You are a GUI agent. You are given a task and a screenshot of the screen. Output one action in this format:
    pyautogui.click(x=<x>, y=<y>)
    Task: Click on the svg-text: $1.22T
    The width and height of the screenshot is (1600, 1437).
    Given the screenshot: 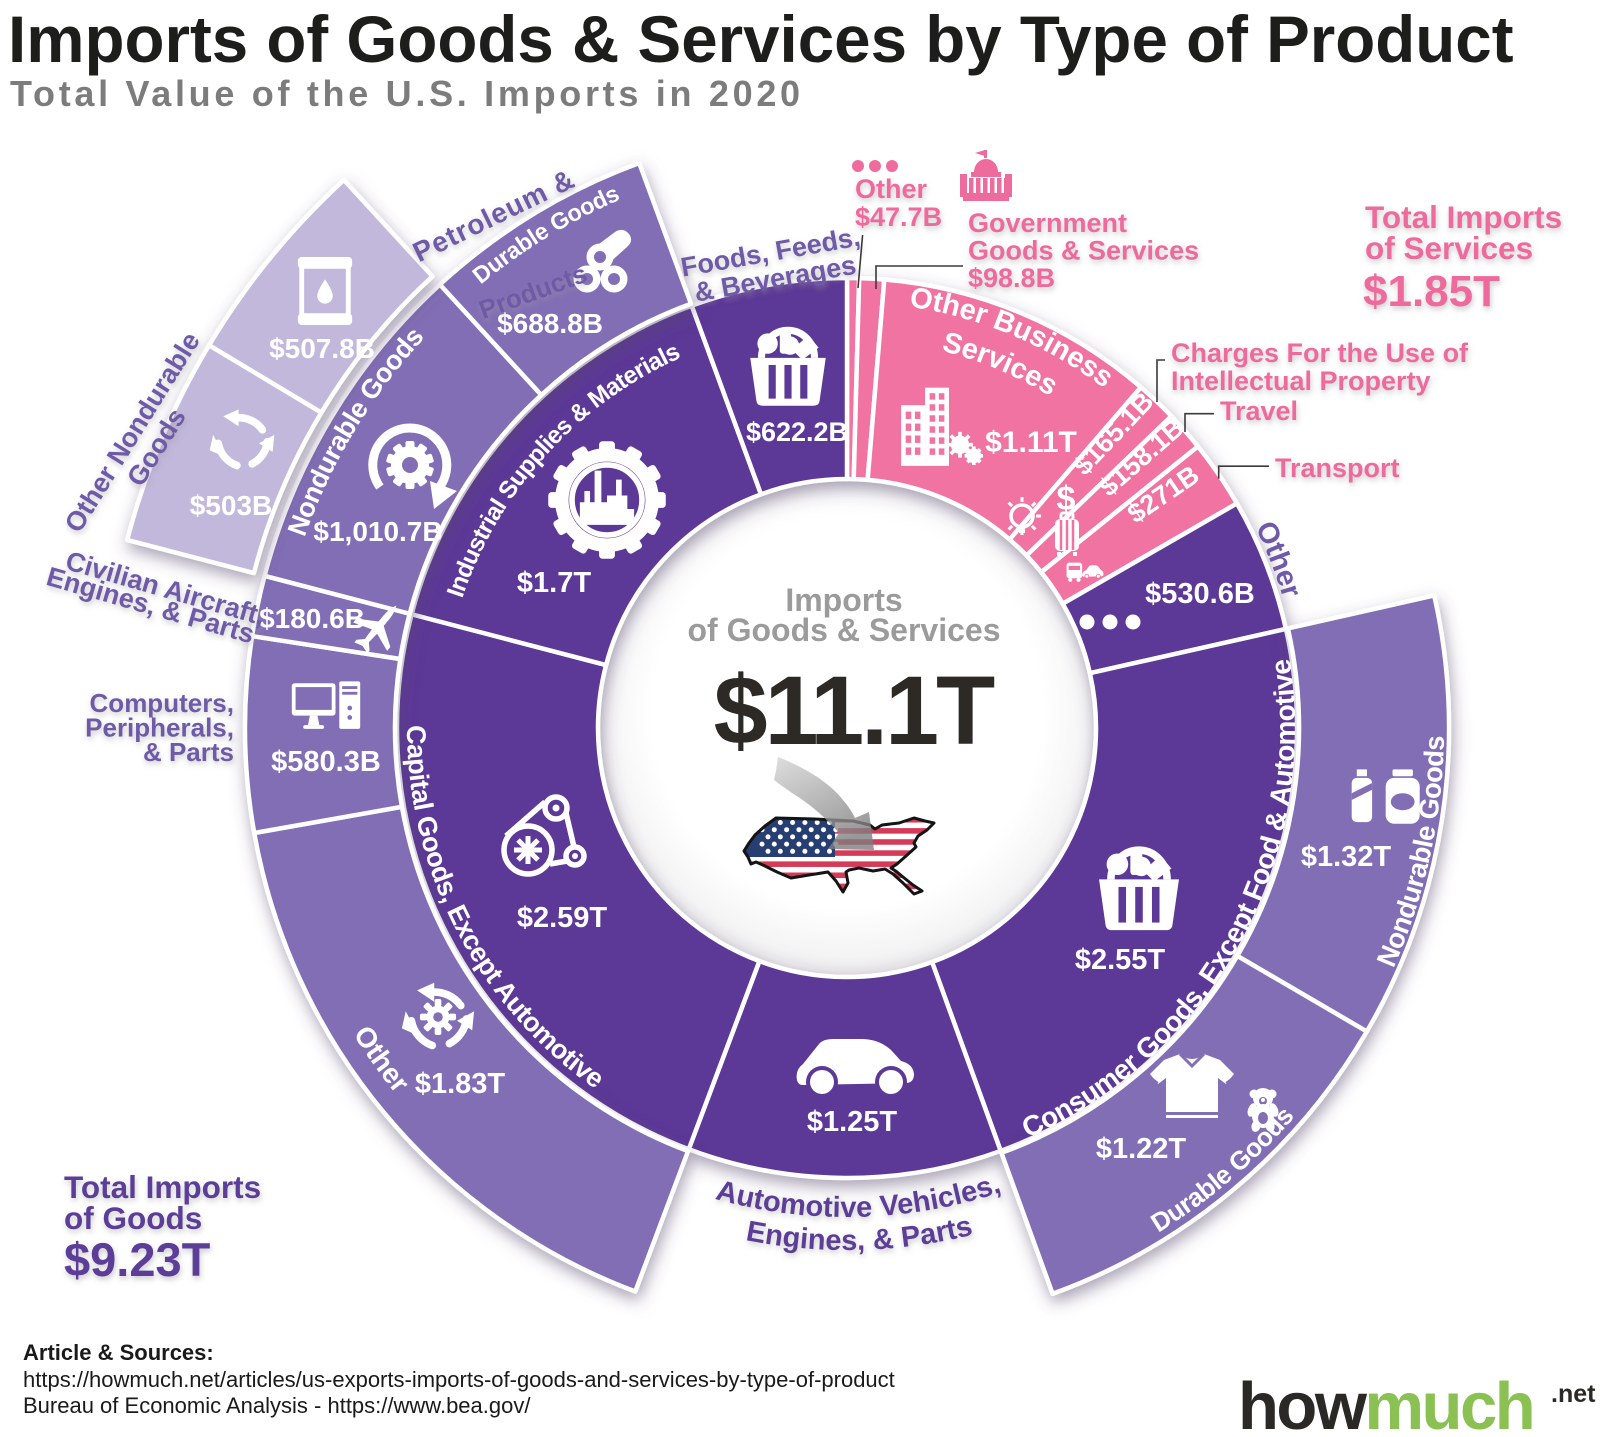 What is the action you would take?
    pyautogui.click(x=1141, y=1149)
    